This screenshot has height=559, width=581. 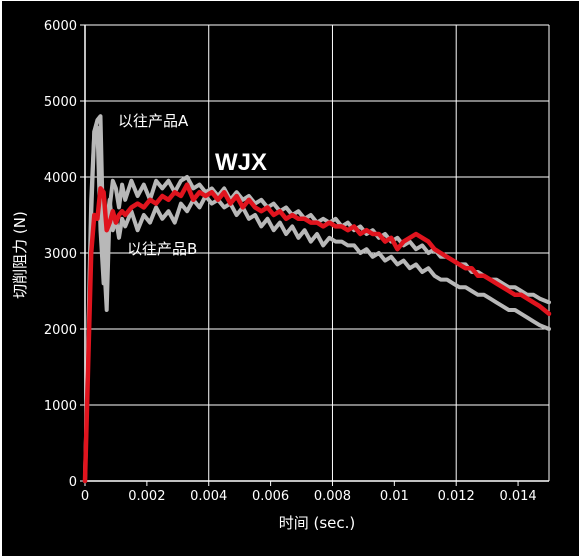 I want to click on annotation-product-b: 以往产品B, so click(x=162, y=249).